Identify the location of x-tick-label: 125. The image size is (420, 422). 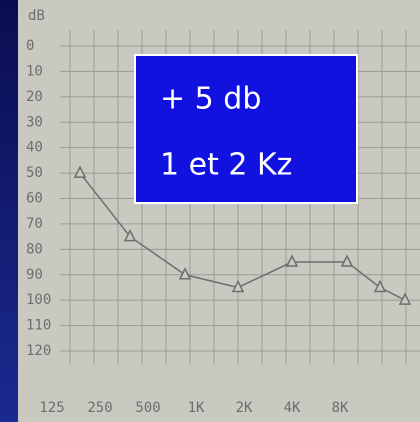
(51, 408).